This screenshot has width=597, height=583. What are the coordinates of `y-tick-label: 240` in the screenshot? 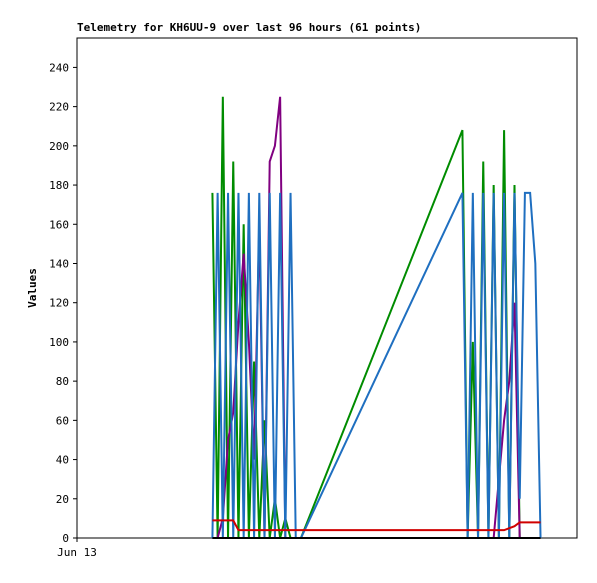 It's located at (59, 67).